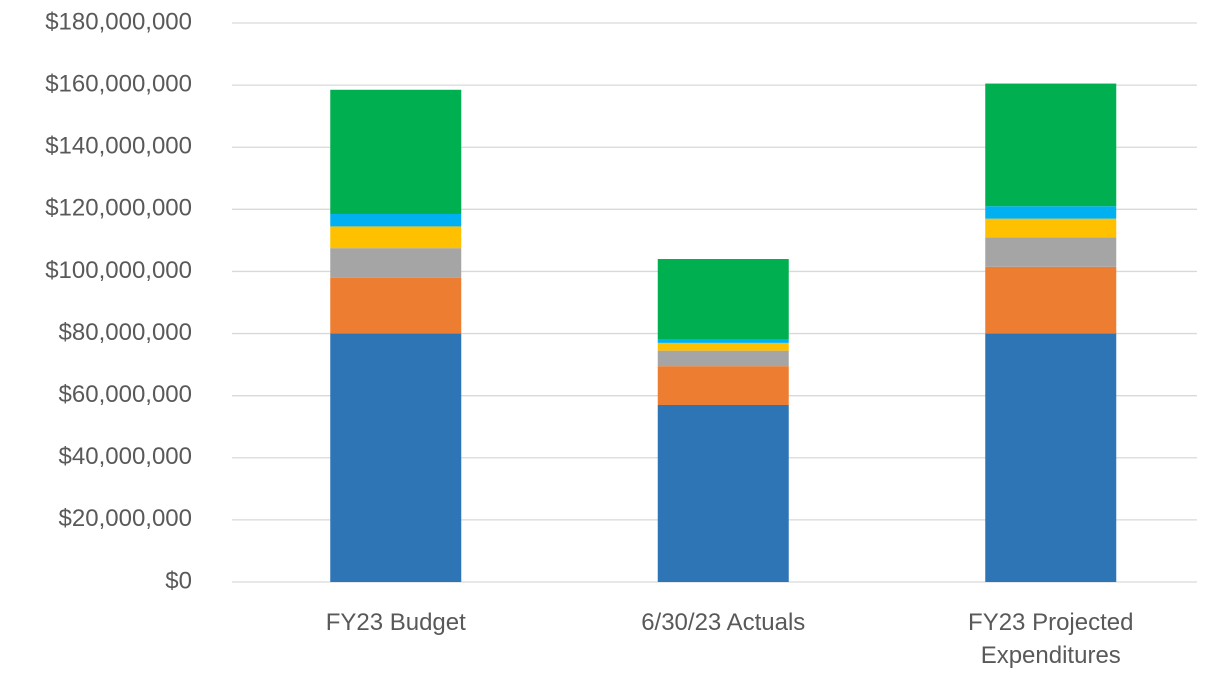  What do you see at coordinates (118, 208) in the screenshot?
I see `y-tick-label: $120,000,000` at bounding box center [118, 208].